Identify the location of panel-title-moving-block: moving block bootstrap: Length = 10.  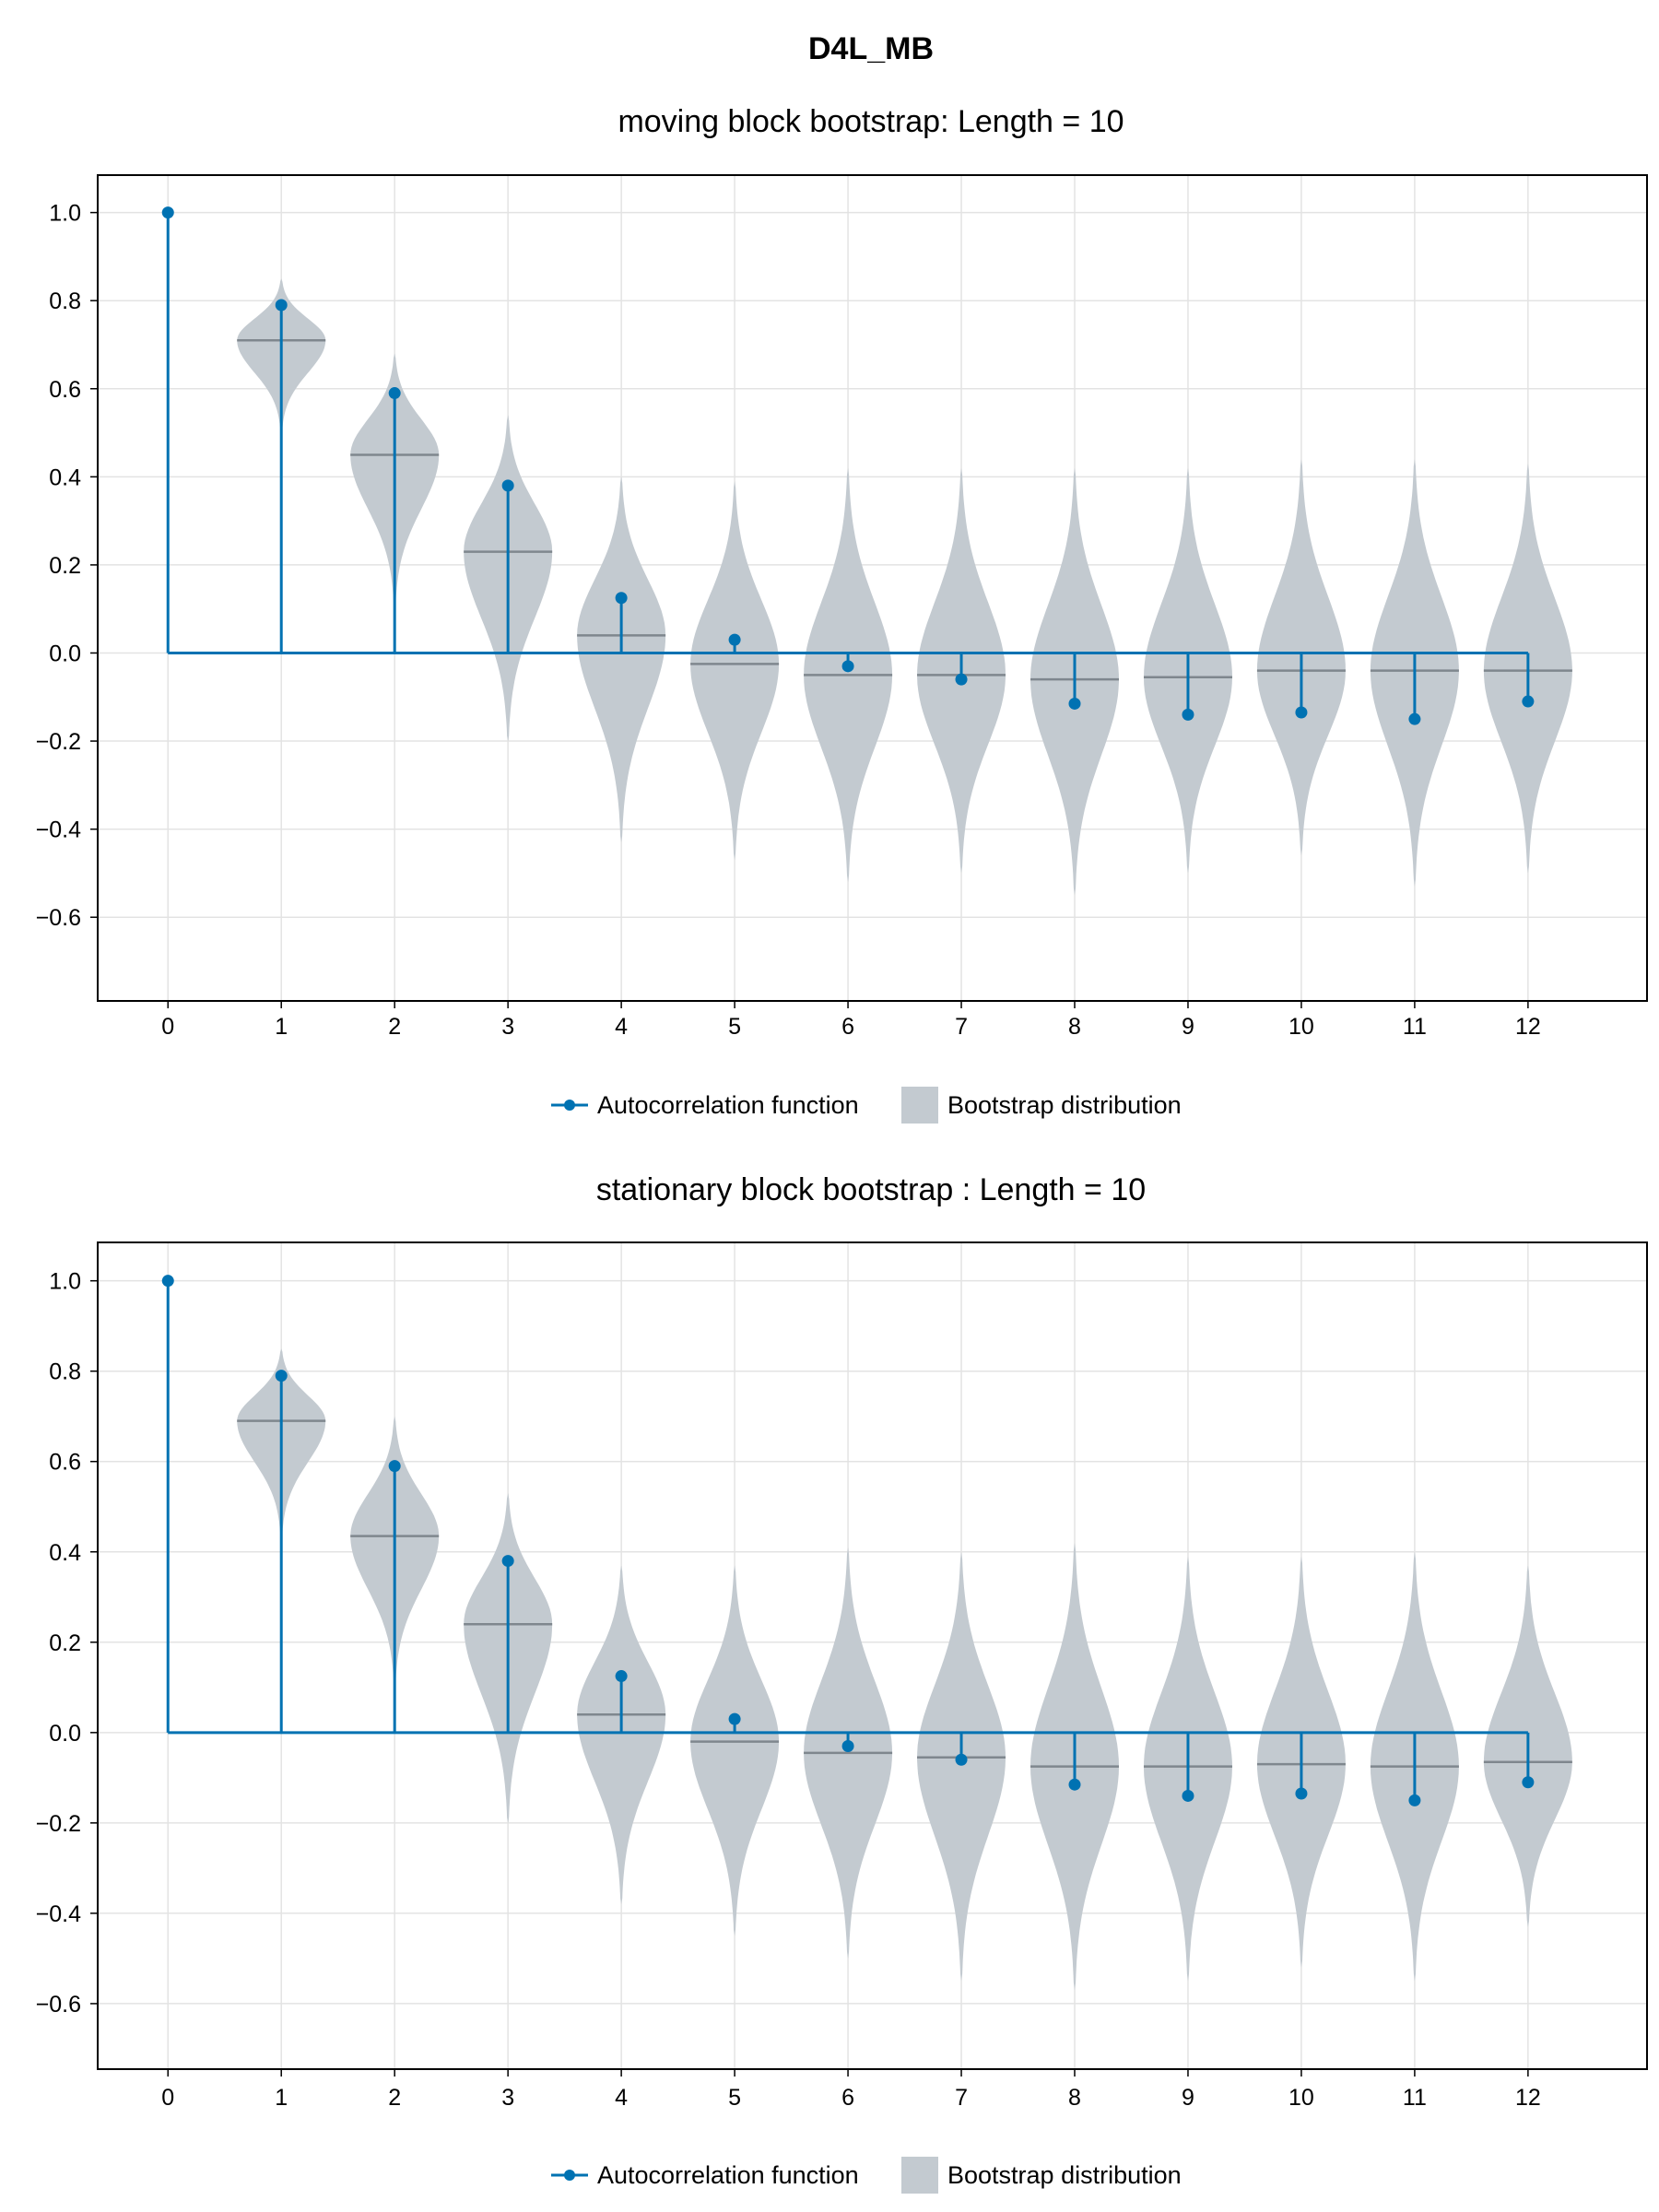
(871, 121).